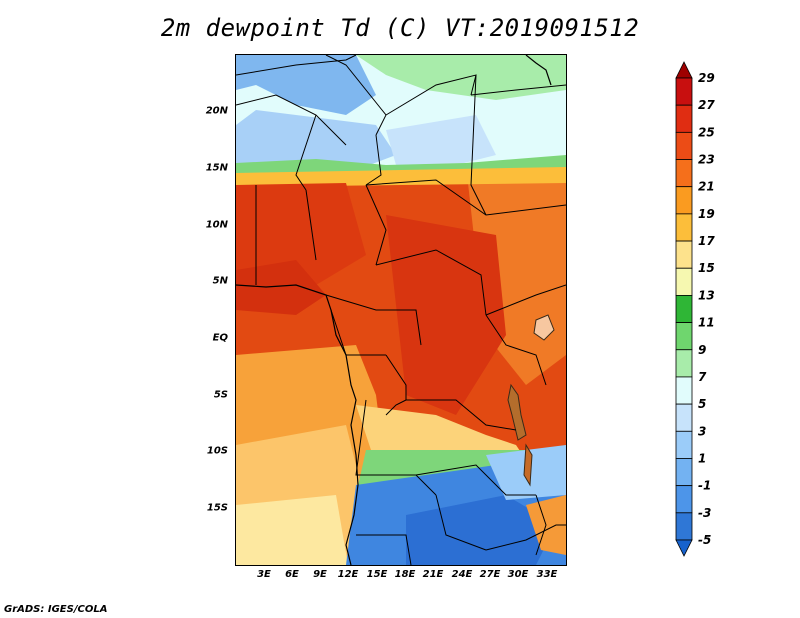  Describe the element at coordinates (281, 287) in the screenshot. I see `field-red-coast` at that location.